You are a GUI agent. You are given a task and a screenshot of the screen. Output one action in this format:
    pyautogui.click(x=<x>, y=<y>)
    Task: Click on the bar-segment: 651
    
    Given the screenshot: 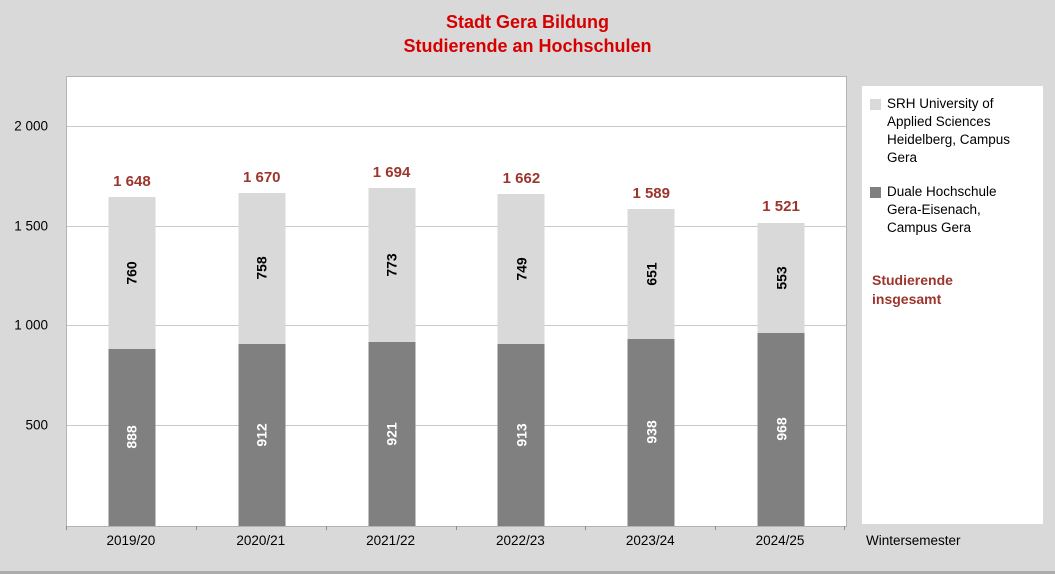 What is the action you would take?
    pyautogui.click(x=651, y=273)
    